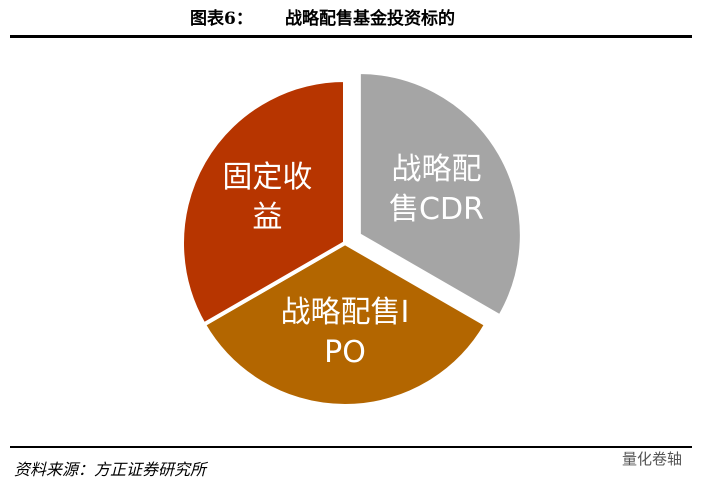 The image size is (704, 486). Describe the element at coordinates (267, 198) in the screenshot. I see `slice-label: 固定收益` at that location.